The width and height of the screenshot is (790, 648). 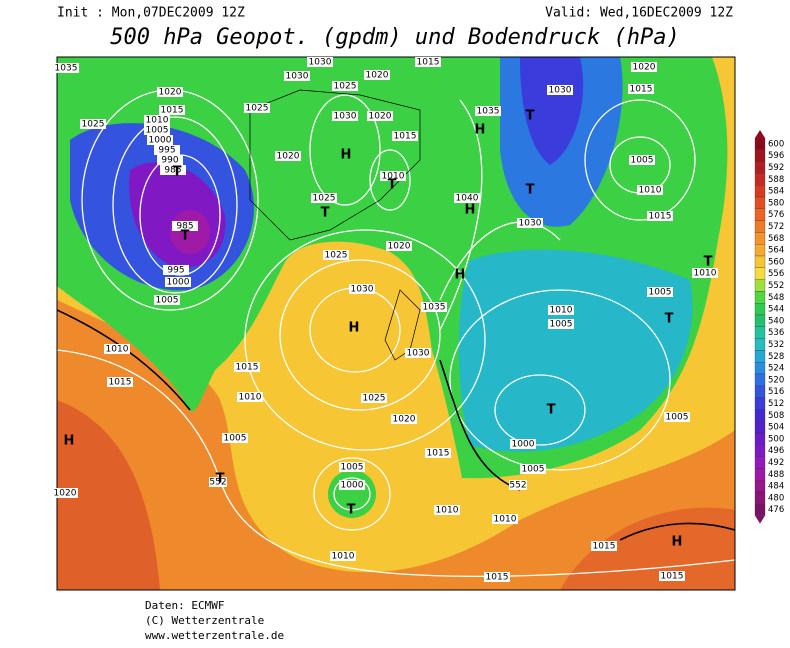 What do you see at coordinates (776, 180) in the screenshot?
I see `colorbar-label: 588` at bounding box center [776, 180].